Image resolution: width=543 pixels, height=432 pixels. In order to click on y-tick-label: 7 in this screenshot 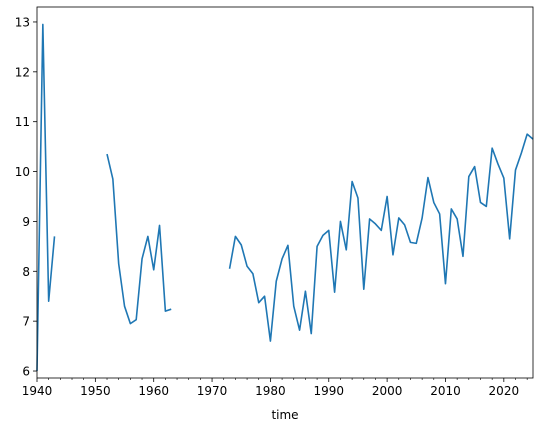, I will do `click(26, 322)`.